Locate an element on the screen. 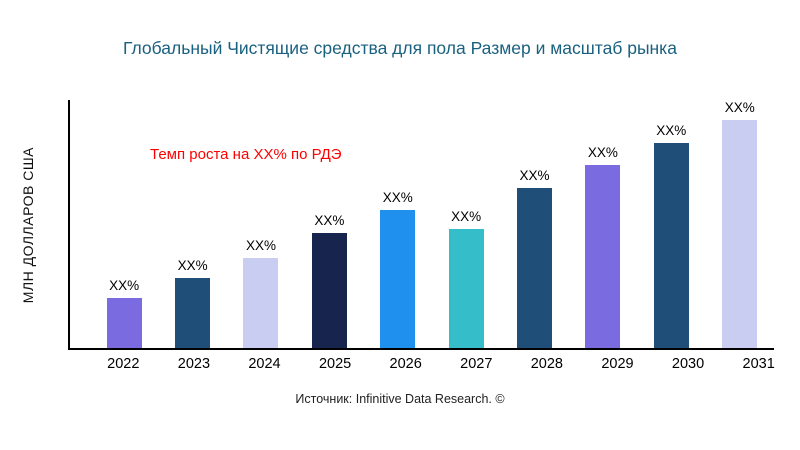 This screenshot has width=800, height=450. bar-value-label-2030: XX% is located at coordinates (671, 130).